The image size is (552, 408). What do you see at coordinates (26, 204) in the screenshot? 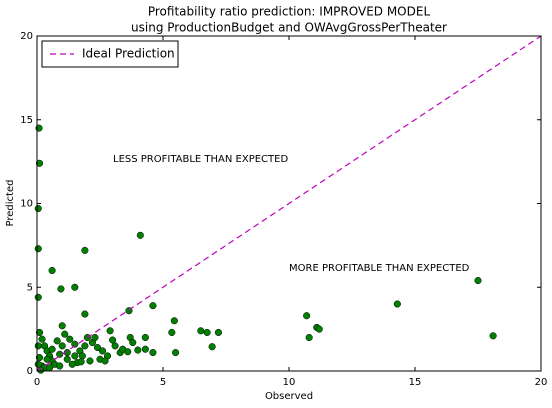
I see `y-tick-label: 10` at bounding box center [26, 204].